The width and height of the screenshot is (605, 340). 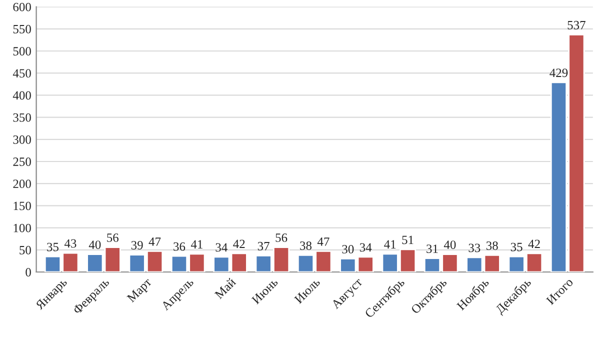 What do you see at coordinates (28, 272) in the screenshot?
I see `y-tick-label: 0` at bounding box center [28, 272].